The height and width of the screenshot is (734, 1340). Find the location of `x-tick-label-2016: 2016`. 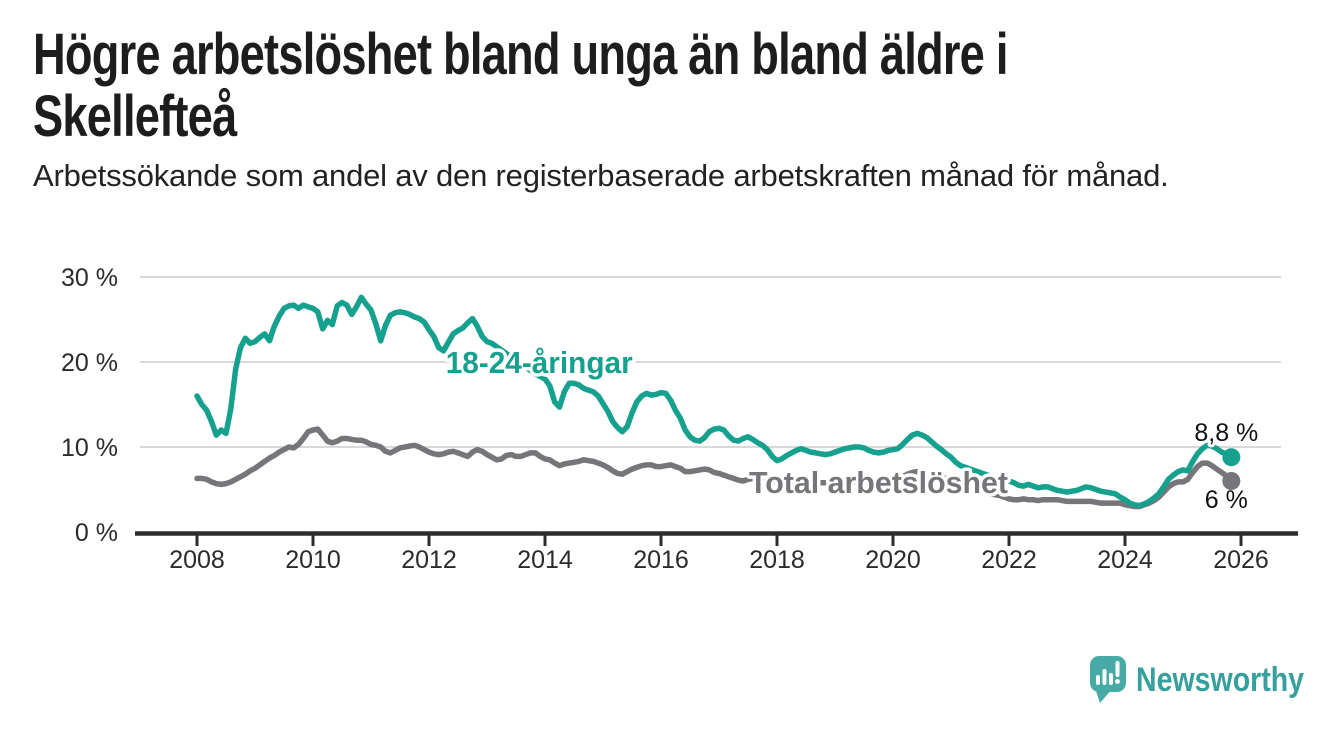

x-tick-label-2016: 2016 is located at coordinates (661, 560).